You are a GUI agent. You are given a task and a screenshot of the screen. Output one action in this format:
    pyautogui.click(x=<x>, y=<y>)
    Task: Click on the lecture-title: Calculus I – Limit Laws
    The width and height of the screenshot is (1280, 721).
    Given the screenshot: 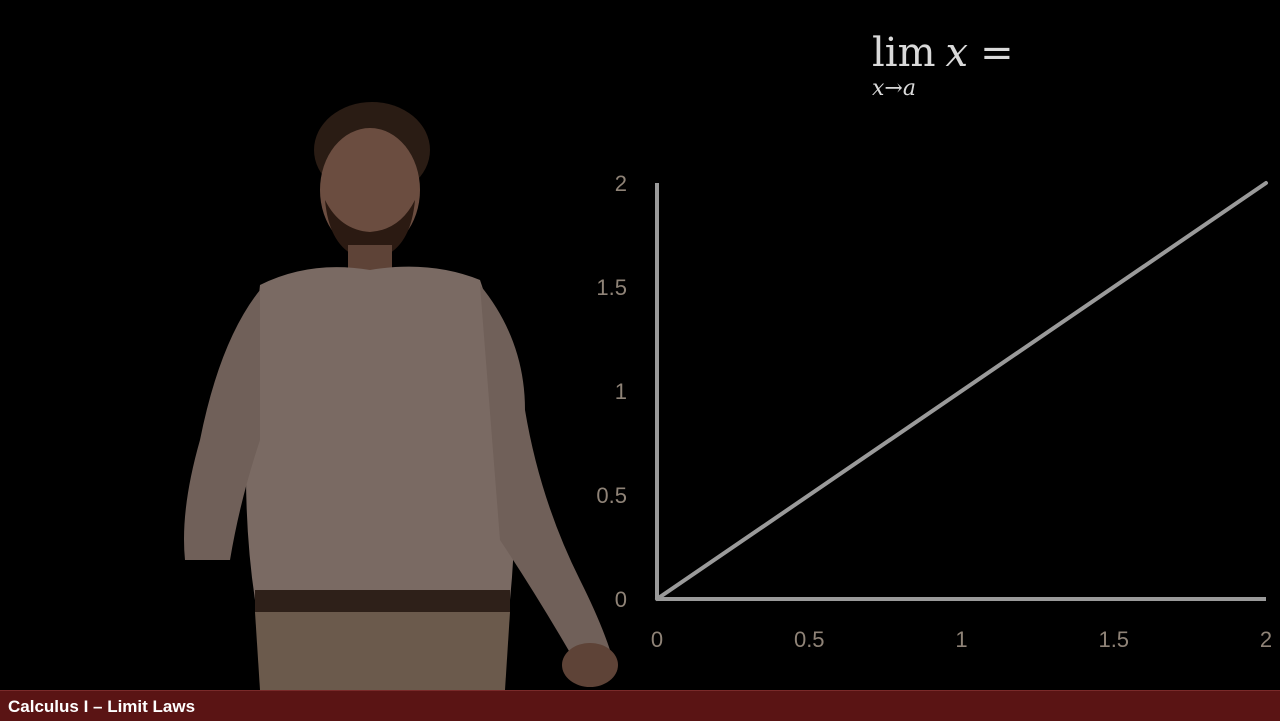 What is the action you would take?
    pyautogui.click(x=102, y=706)
    